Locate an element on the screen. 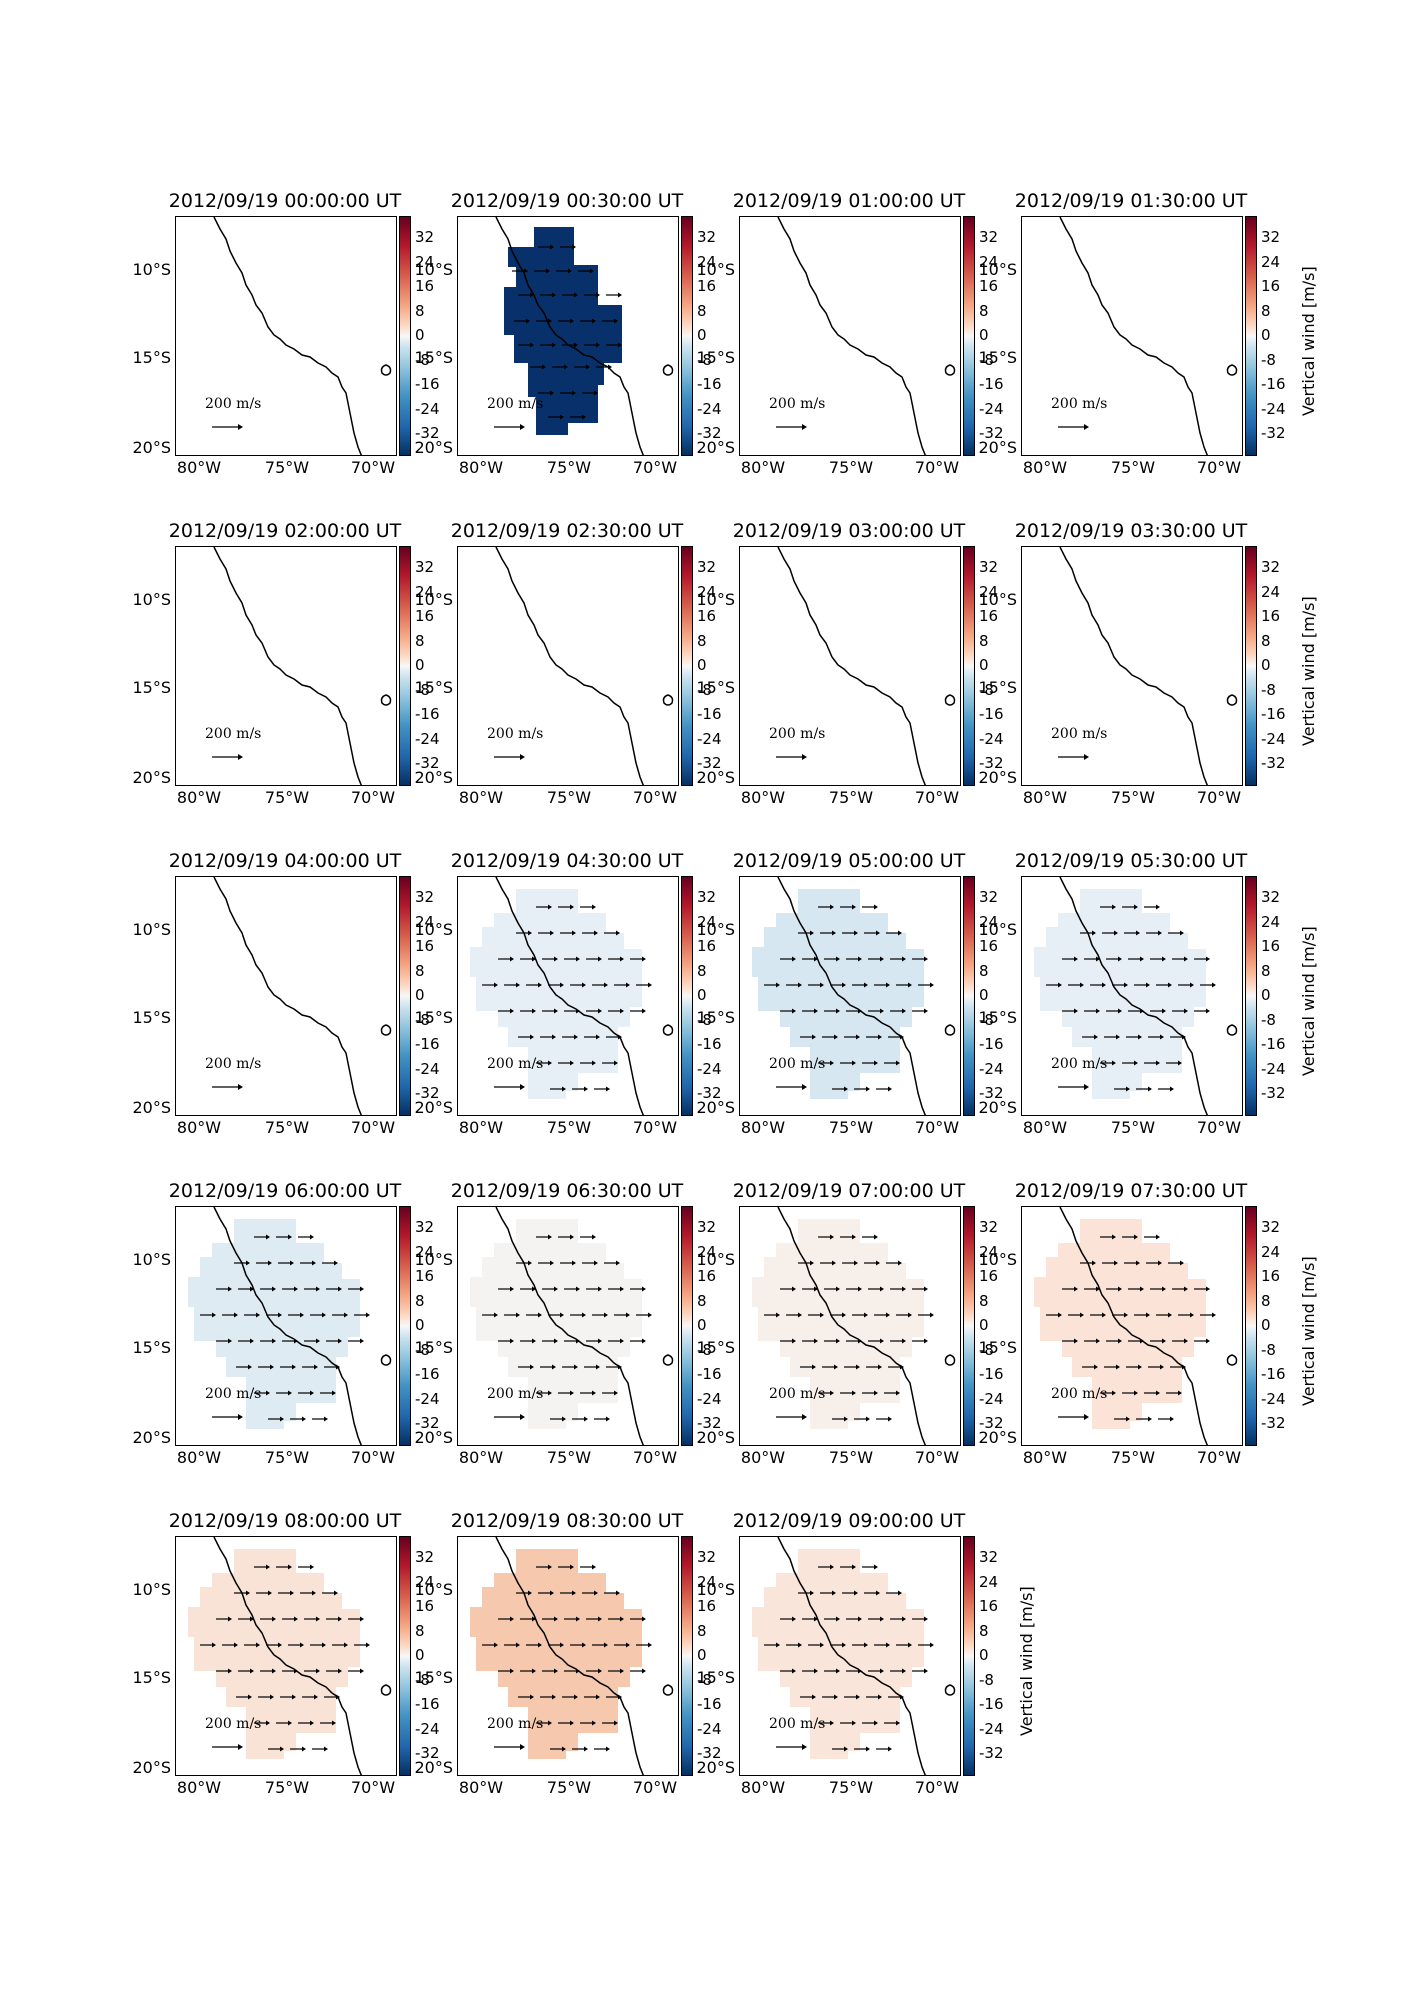  latitude-label: 20°S is located at coordinates (715, 447).